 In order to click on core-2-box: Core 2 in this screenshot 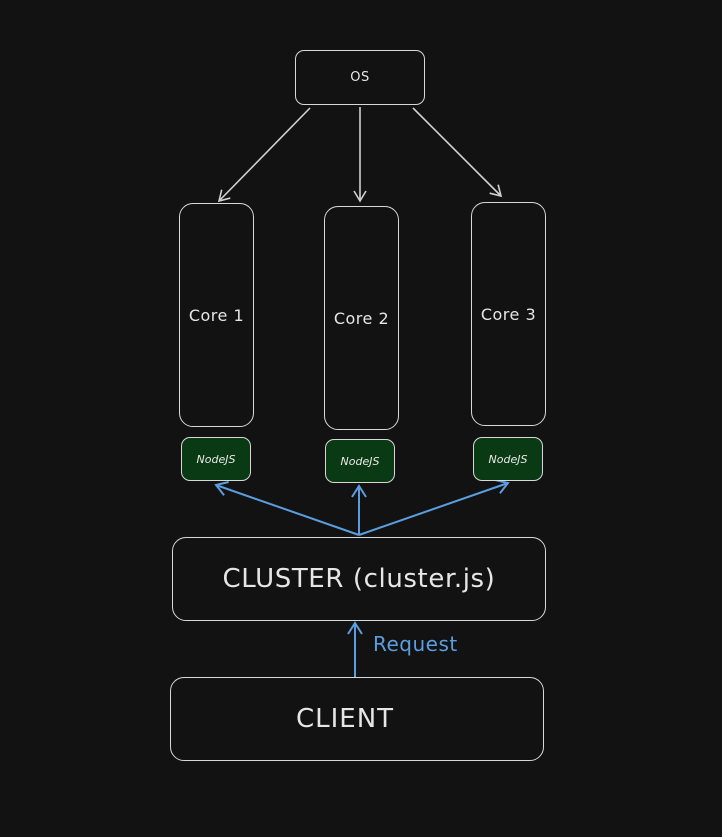, I will do `click(361, 318)`.